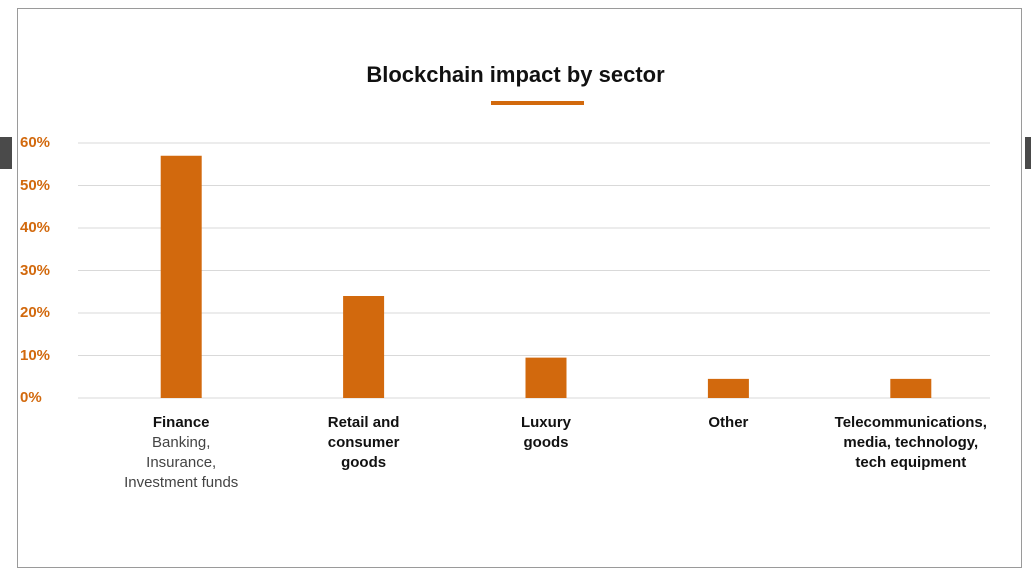 The width and height of the screenshot is (1031, 568). Describe the element at coordinates (35, 142) in the screenshot. I see `y-tick-label: 60%` at that location.